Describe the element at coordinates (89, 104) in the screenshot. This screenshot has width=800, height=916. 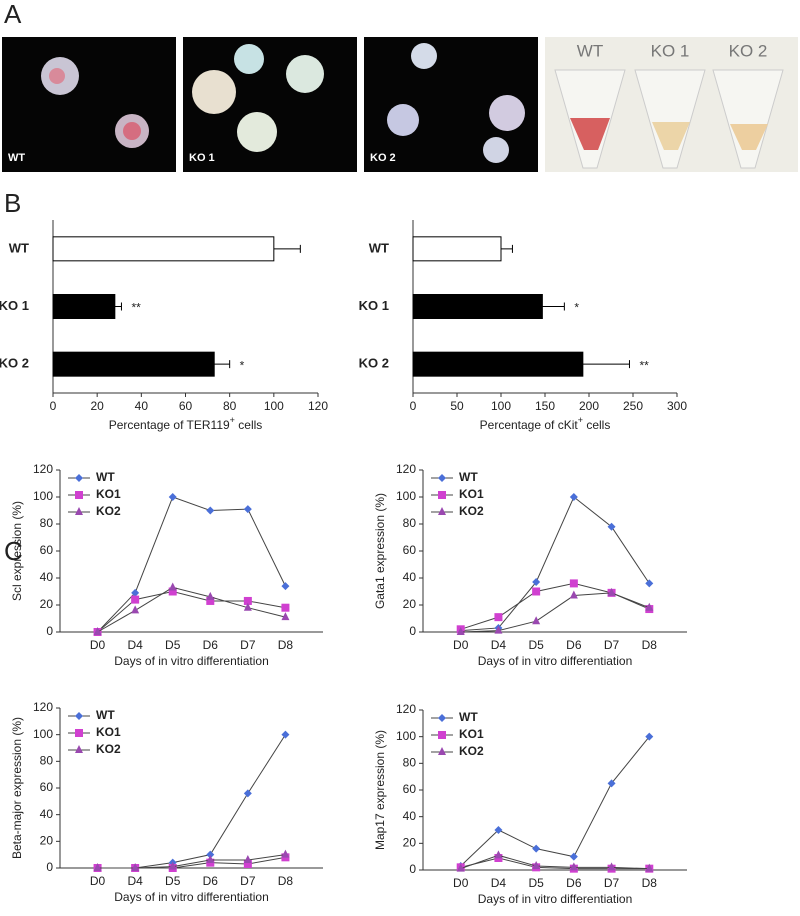
I see `micrograph: WT` at that location.